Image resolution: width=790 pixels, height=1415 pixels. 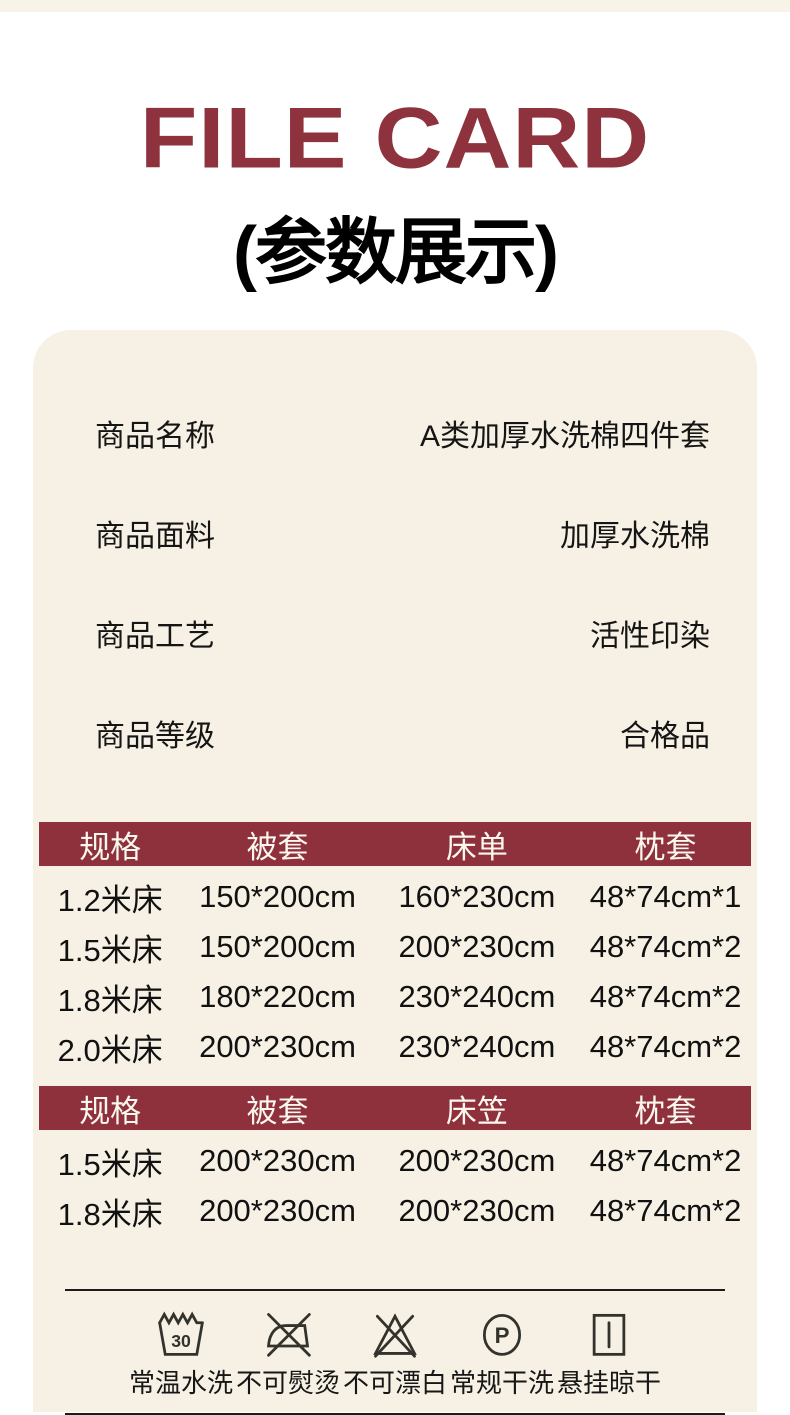 I want to click on info-row-name: 商品名称 A类加厚水洗棉四件套, so click(x=402, y=437).